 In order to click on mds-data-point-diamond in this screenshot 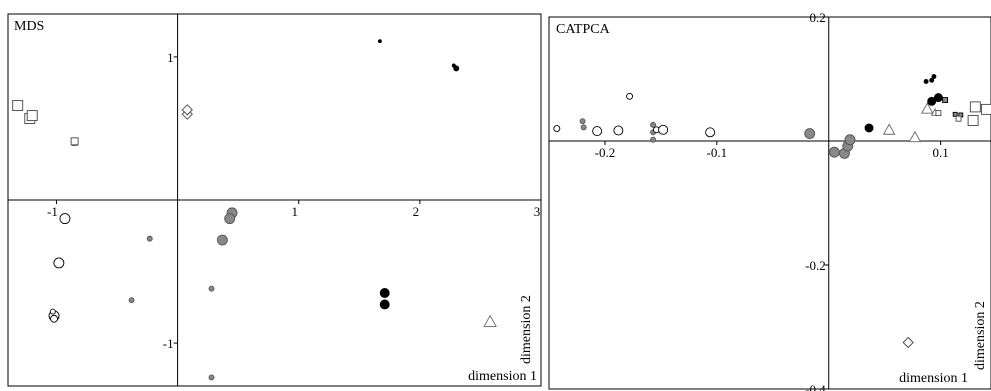, I will do `click(187, 110)`.